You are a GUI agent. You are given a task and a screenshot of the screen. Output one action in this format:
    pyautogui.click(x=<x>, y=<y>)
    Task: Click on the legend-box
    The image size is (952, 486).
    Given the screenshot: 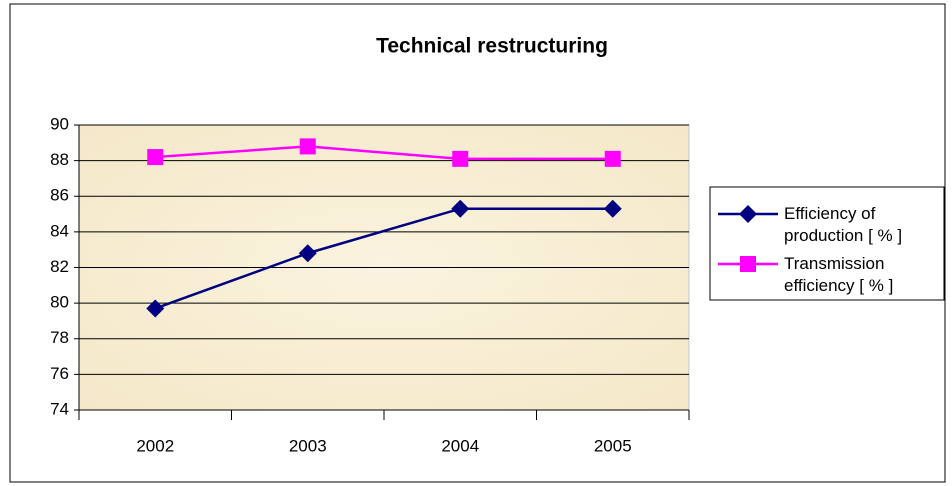 What is the action you would take?
    pyautogui.click(x=827, y=243)
    